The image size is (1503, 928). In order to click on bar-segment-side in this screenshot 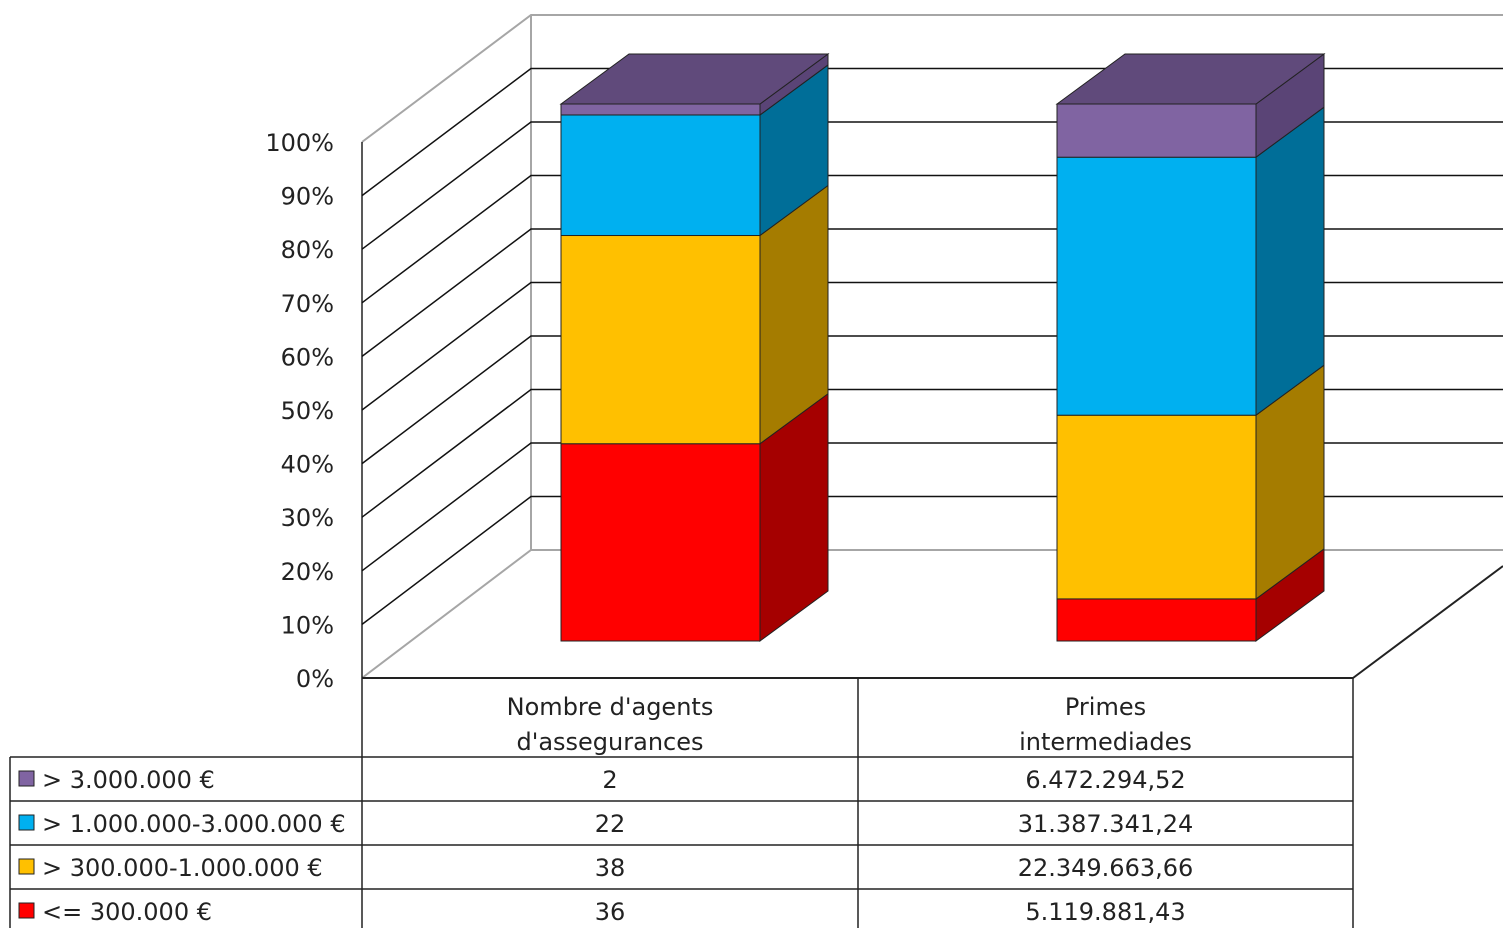, I will do `click(1290, 261)`.